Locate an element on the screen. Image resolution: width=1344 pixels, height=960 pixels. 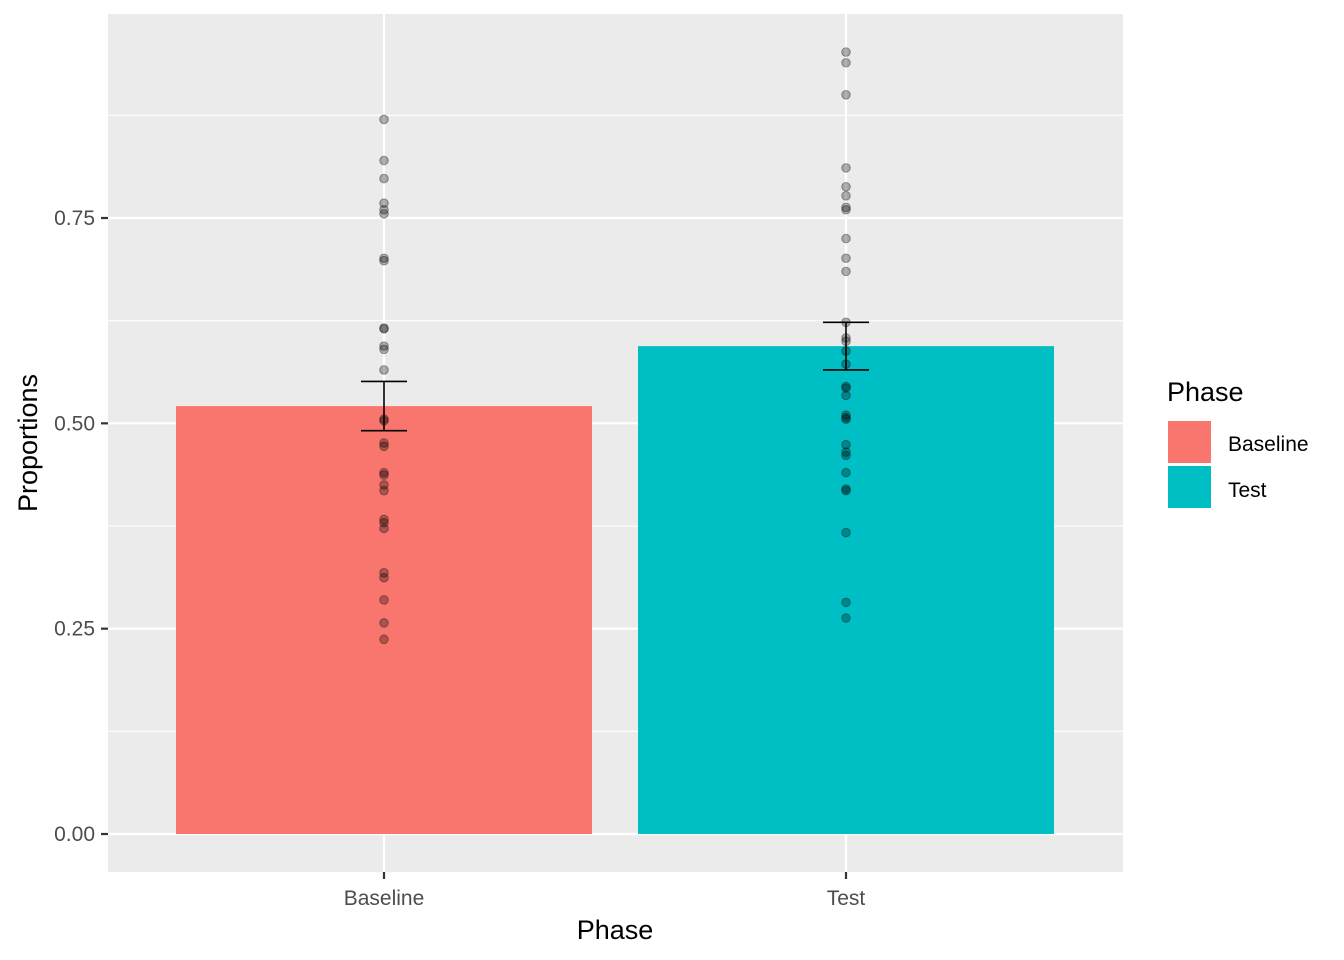
y-tick-label: 0.00 is located at coordinates (74, 834).